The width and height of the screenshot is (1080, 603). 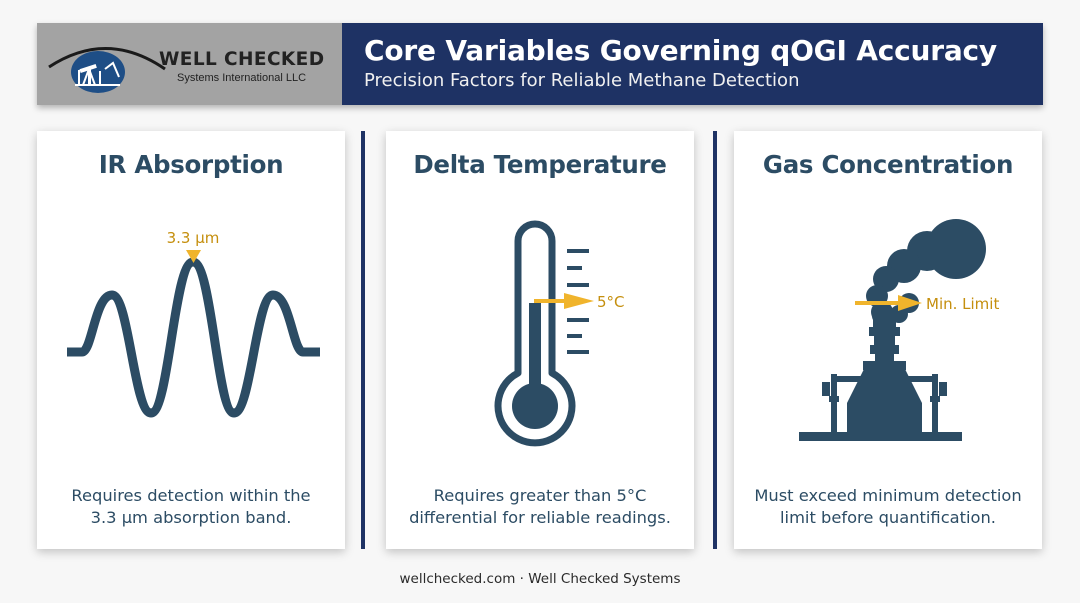 What do you see at coordinates (191, 495) in the screenshot?
I see `card-description-line: Requires detection within the` at bounding box center [191, 495].